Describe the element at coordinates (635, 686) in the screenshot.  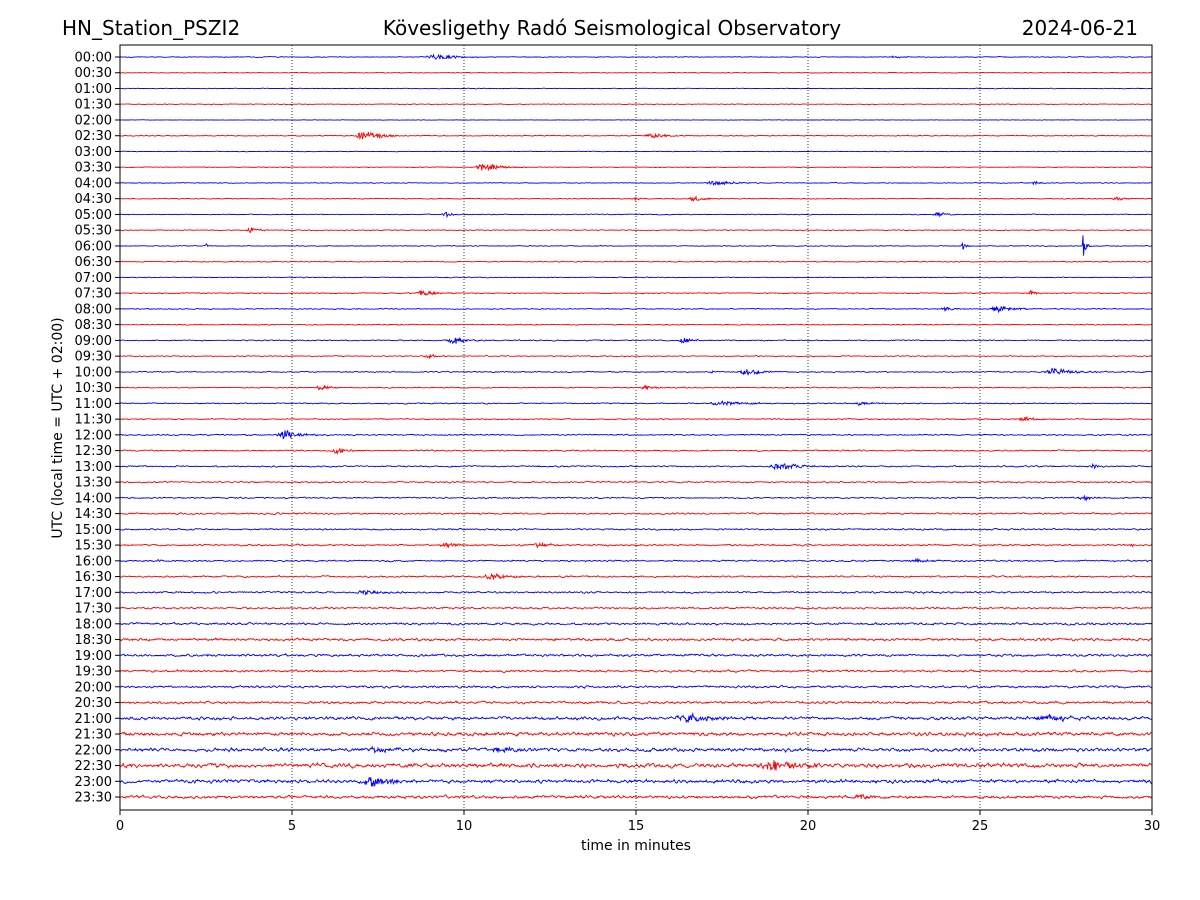
I see `trace-2000` at that location.